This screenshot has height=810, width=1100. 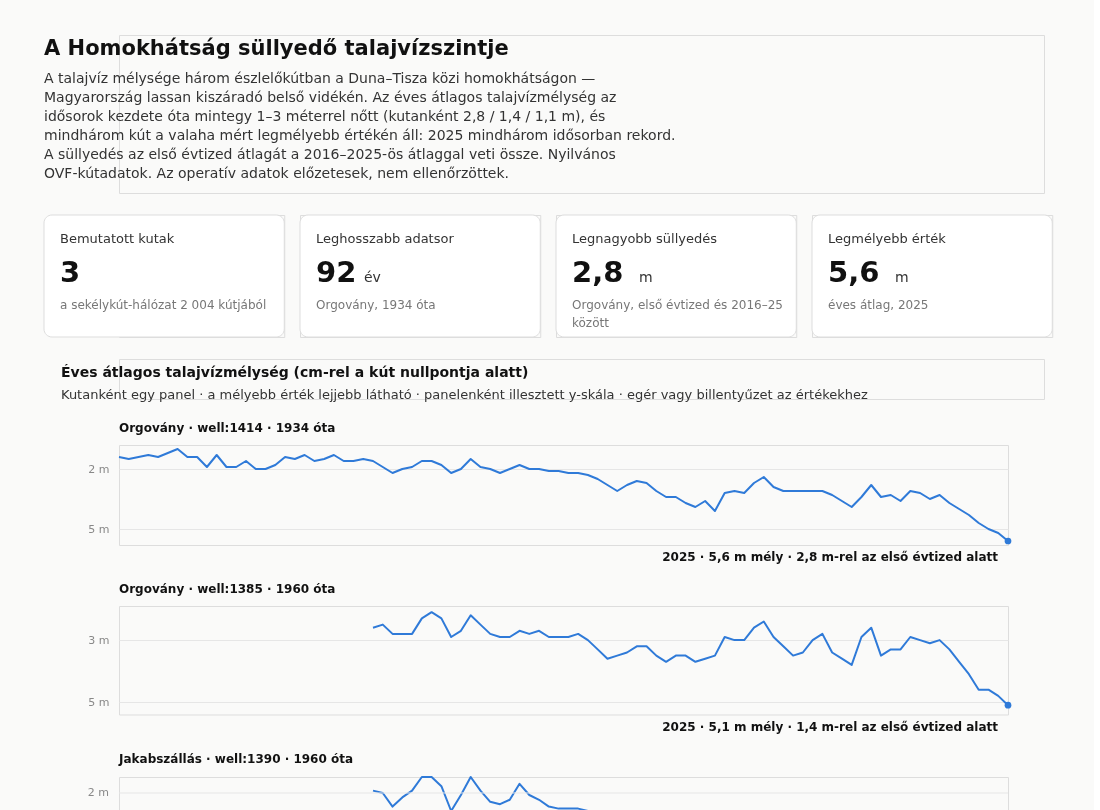 I want to click on chart-title: Orgovány · well:1385 · 1960 óta, so click(x=227, y=589).